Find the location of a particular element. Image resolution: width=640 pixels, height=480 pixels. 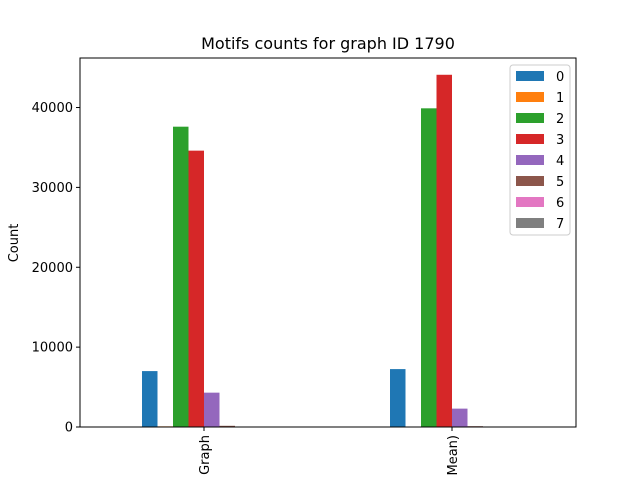

x-axis: Graph Mean) is located at coordinates (329, 451).